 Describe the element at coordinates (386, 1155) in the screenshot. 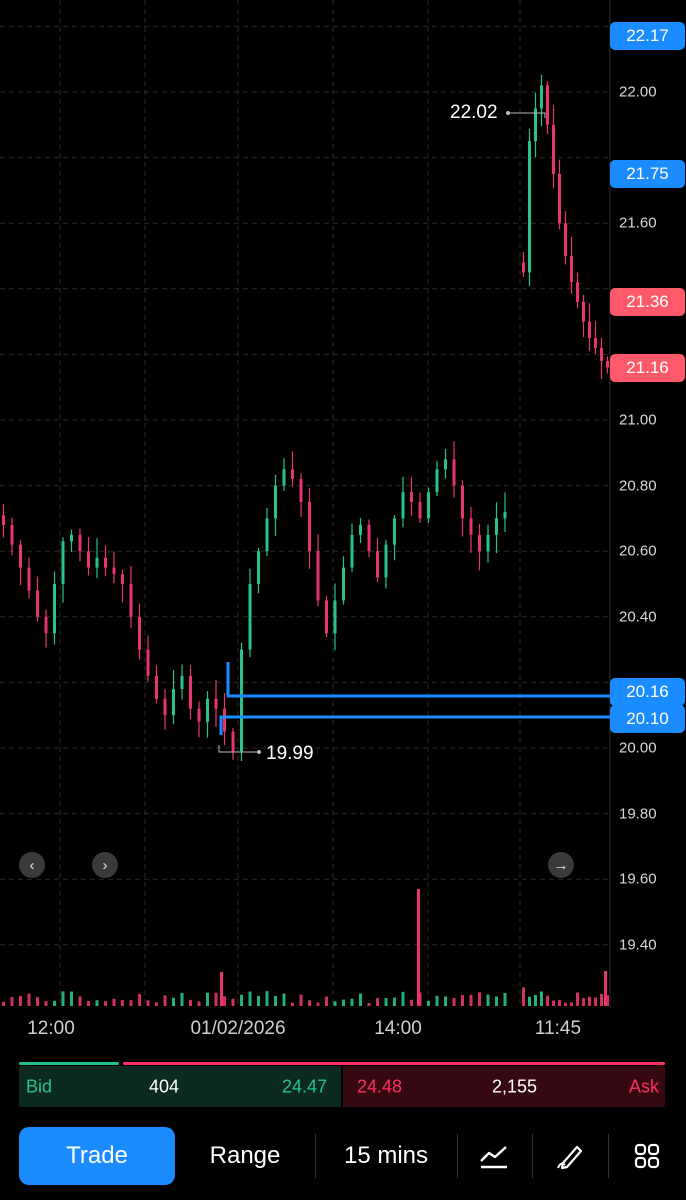

I see `interval-button: 15 mins` at that location.